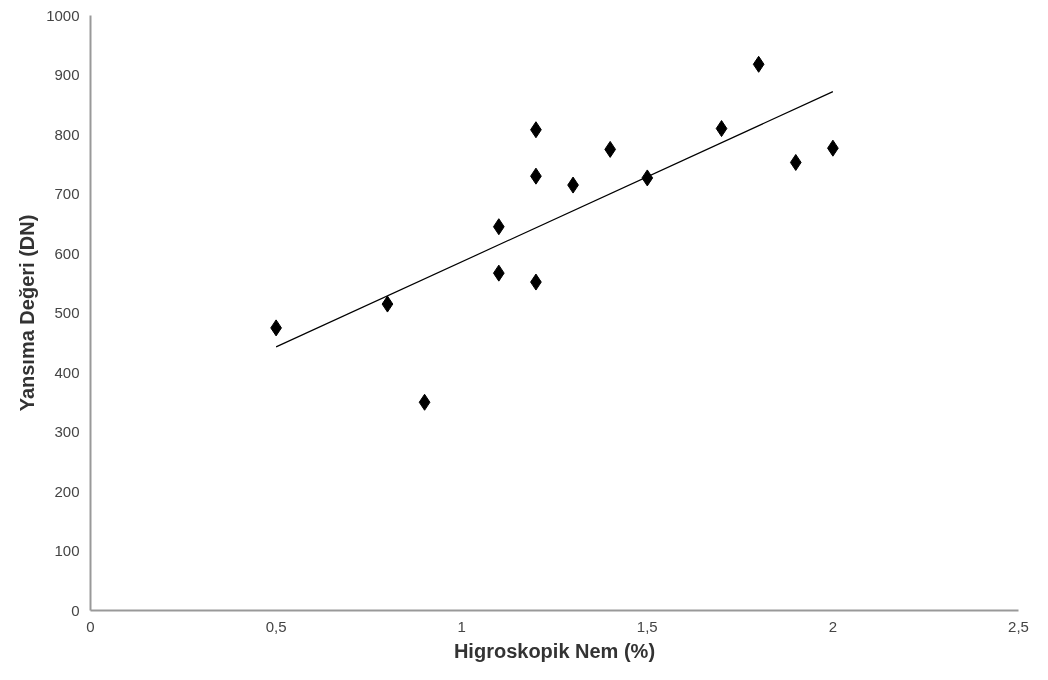 The width and height of the screenshot is (1048, 680). What do you see at coordinates (67, 134) in the screenshot?
I see `y-tick-label: 800` at bounding box center [67, 134].